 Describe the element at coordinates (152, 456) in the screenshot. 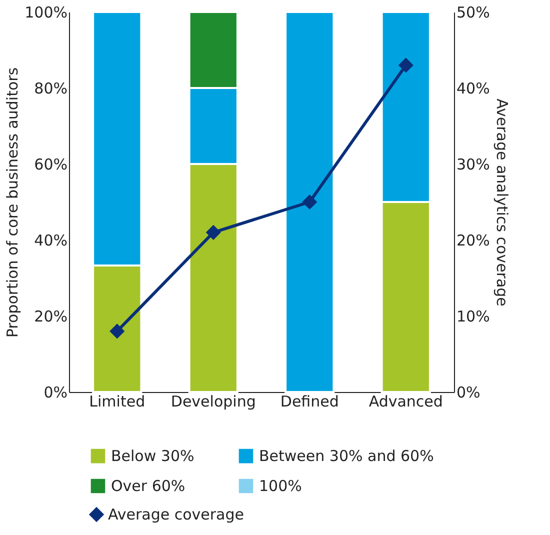

I see `legend-label: Below 30%` at that location.